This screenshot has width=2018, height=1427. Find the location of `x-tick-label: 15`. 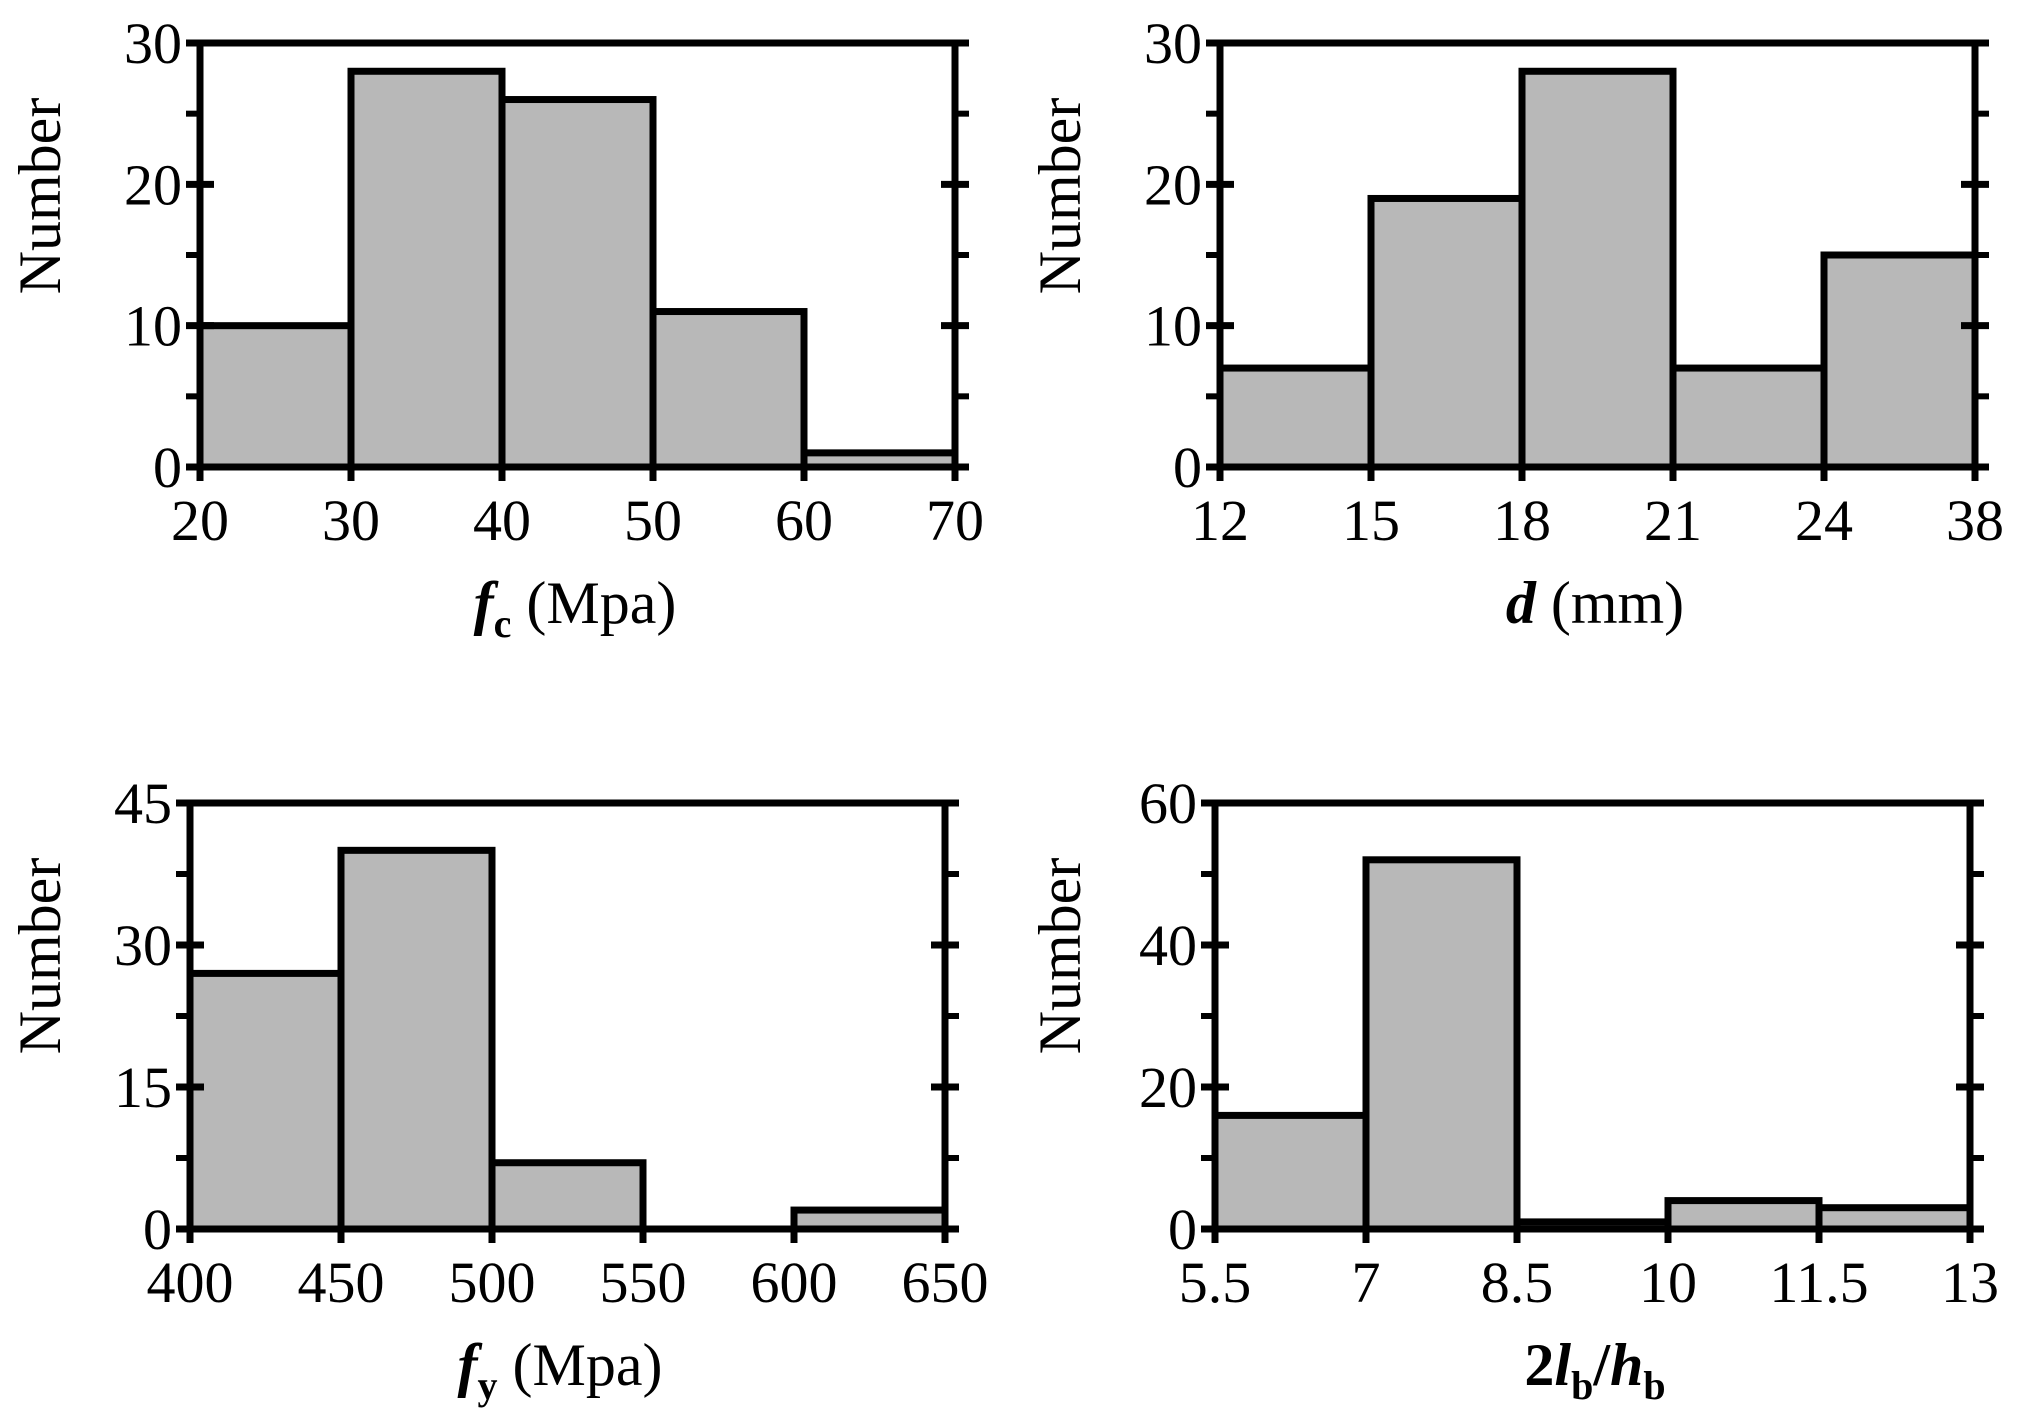

x-tick-label: 15 is located at coordinates (1371, 520).